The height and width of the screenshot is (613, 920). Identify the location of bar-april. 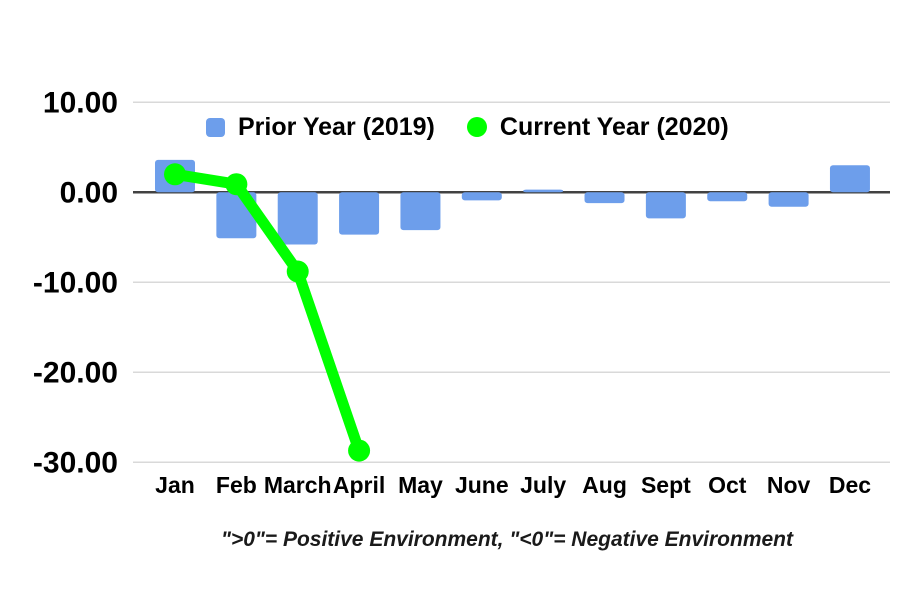
(359, 213).